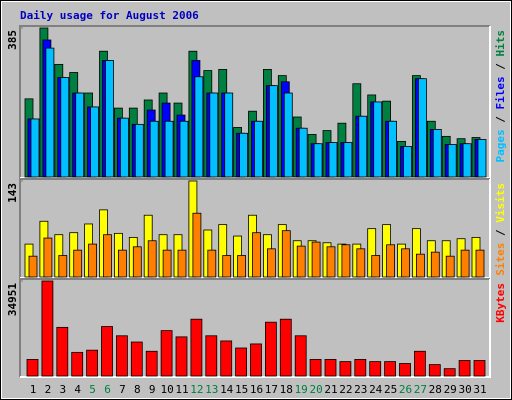  I want to click on legend: Sites / Visits, so click(500, 229).